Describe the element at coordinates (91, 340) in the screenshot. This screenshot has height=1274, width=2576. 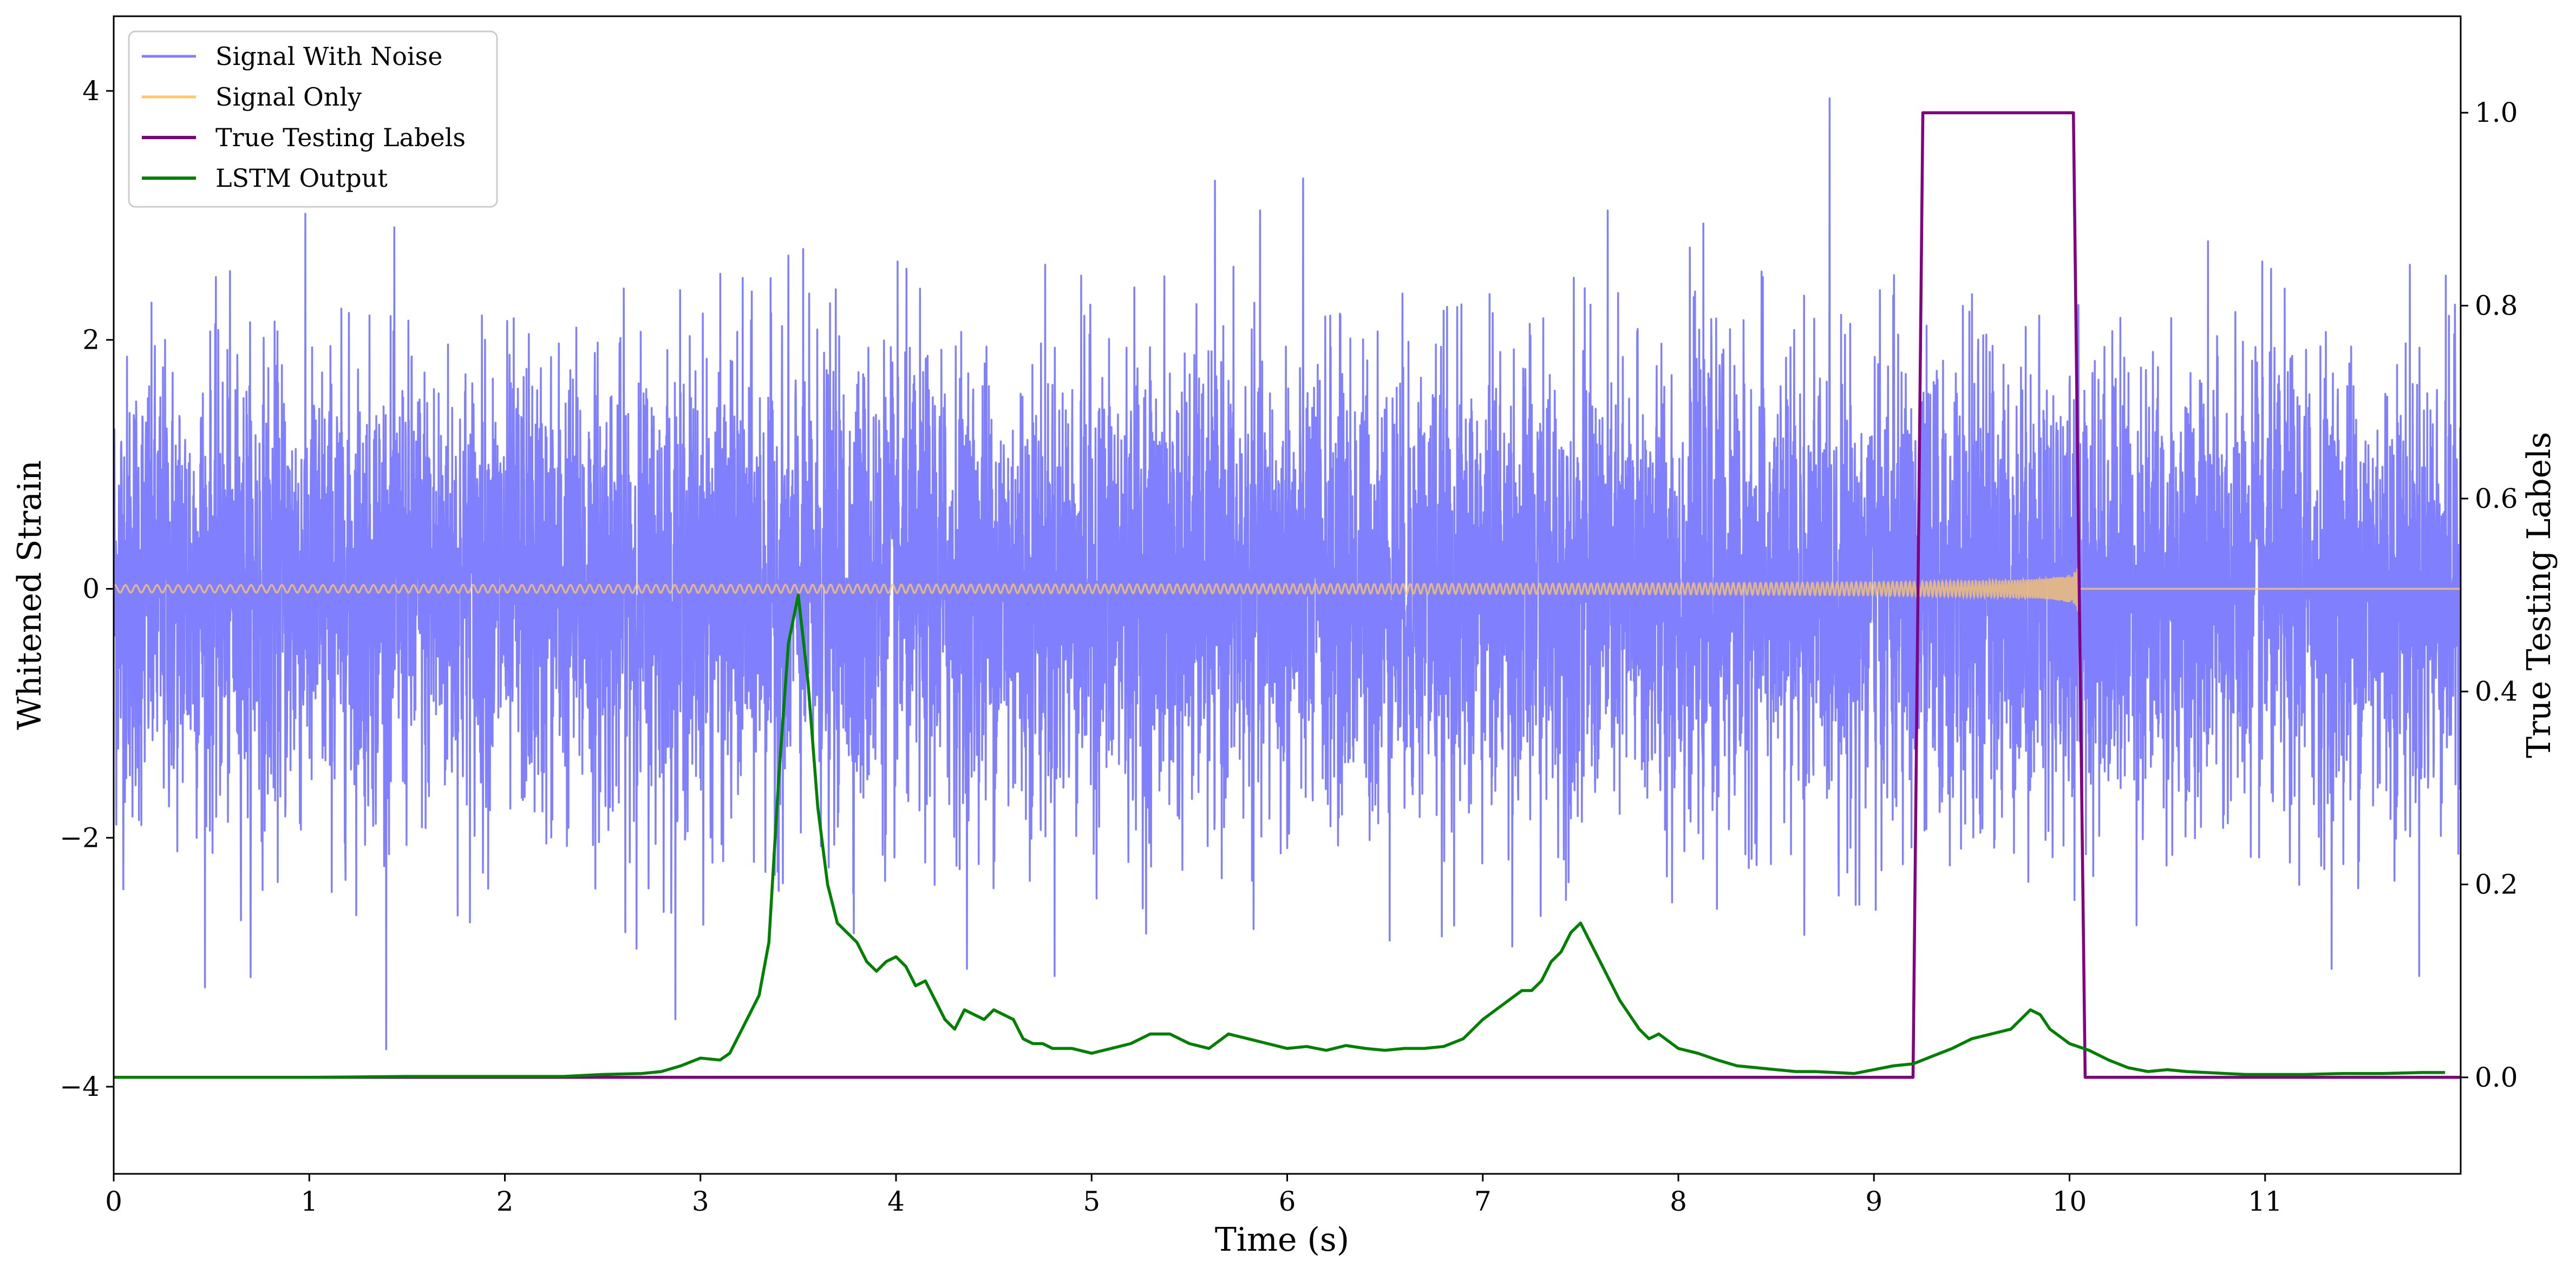
I see `y-tick-label: 2` at that location.